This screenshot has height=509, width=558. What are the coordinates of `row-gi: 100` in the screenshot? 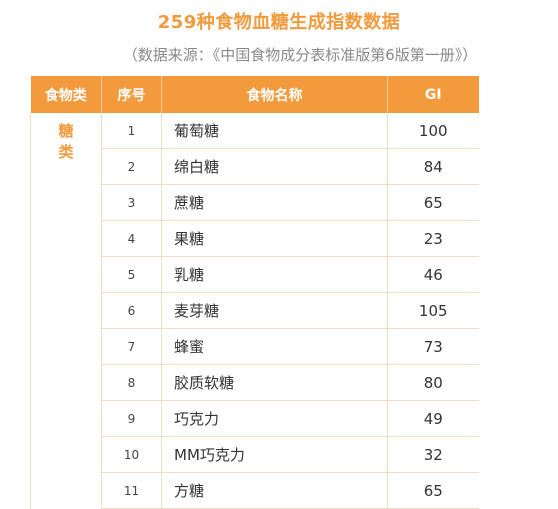 It's located at (433, 131).